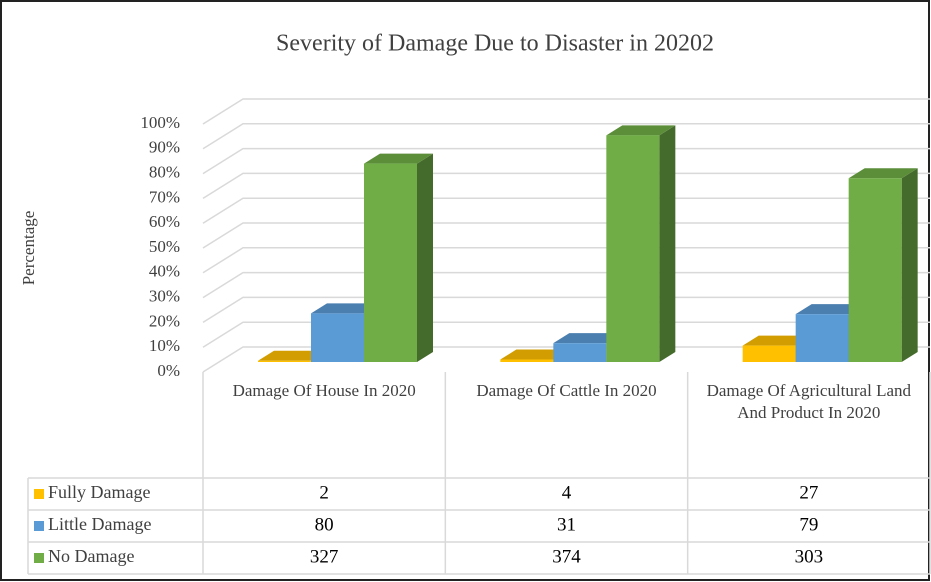 This screenshot has width=931, height=582. What do you see at coordinates (566, 556) in the screenshot?
I see `table-value: 374` at bounding box center [566, 556].